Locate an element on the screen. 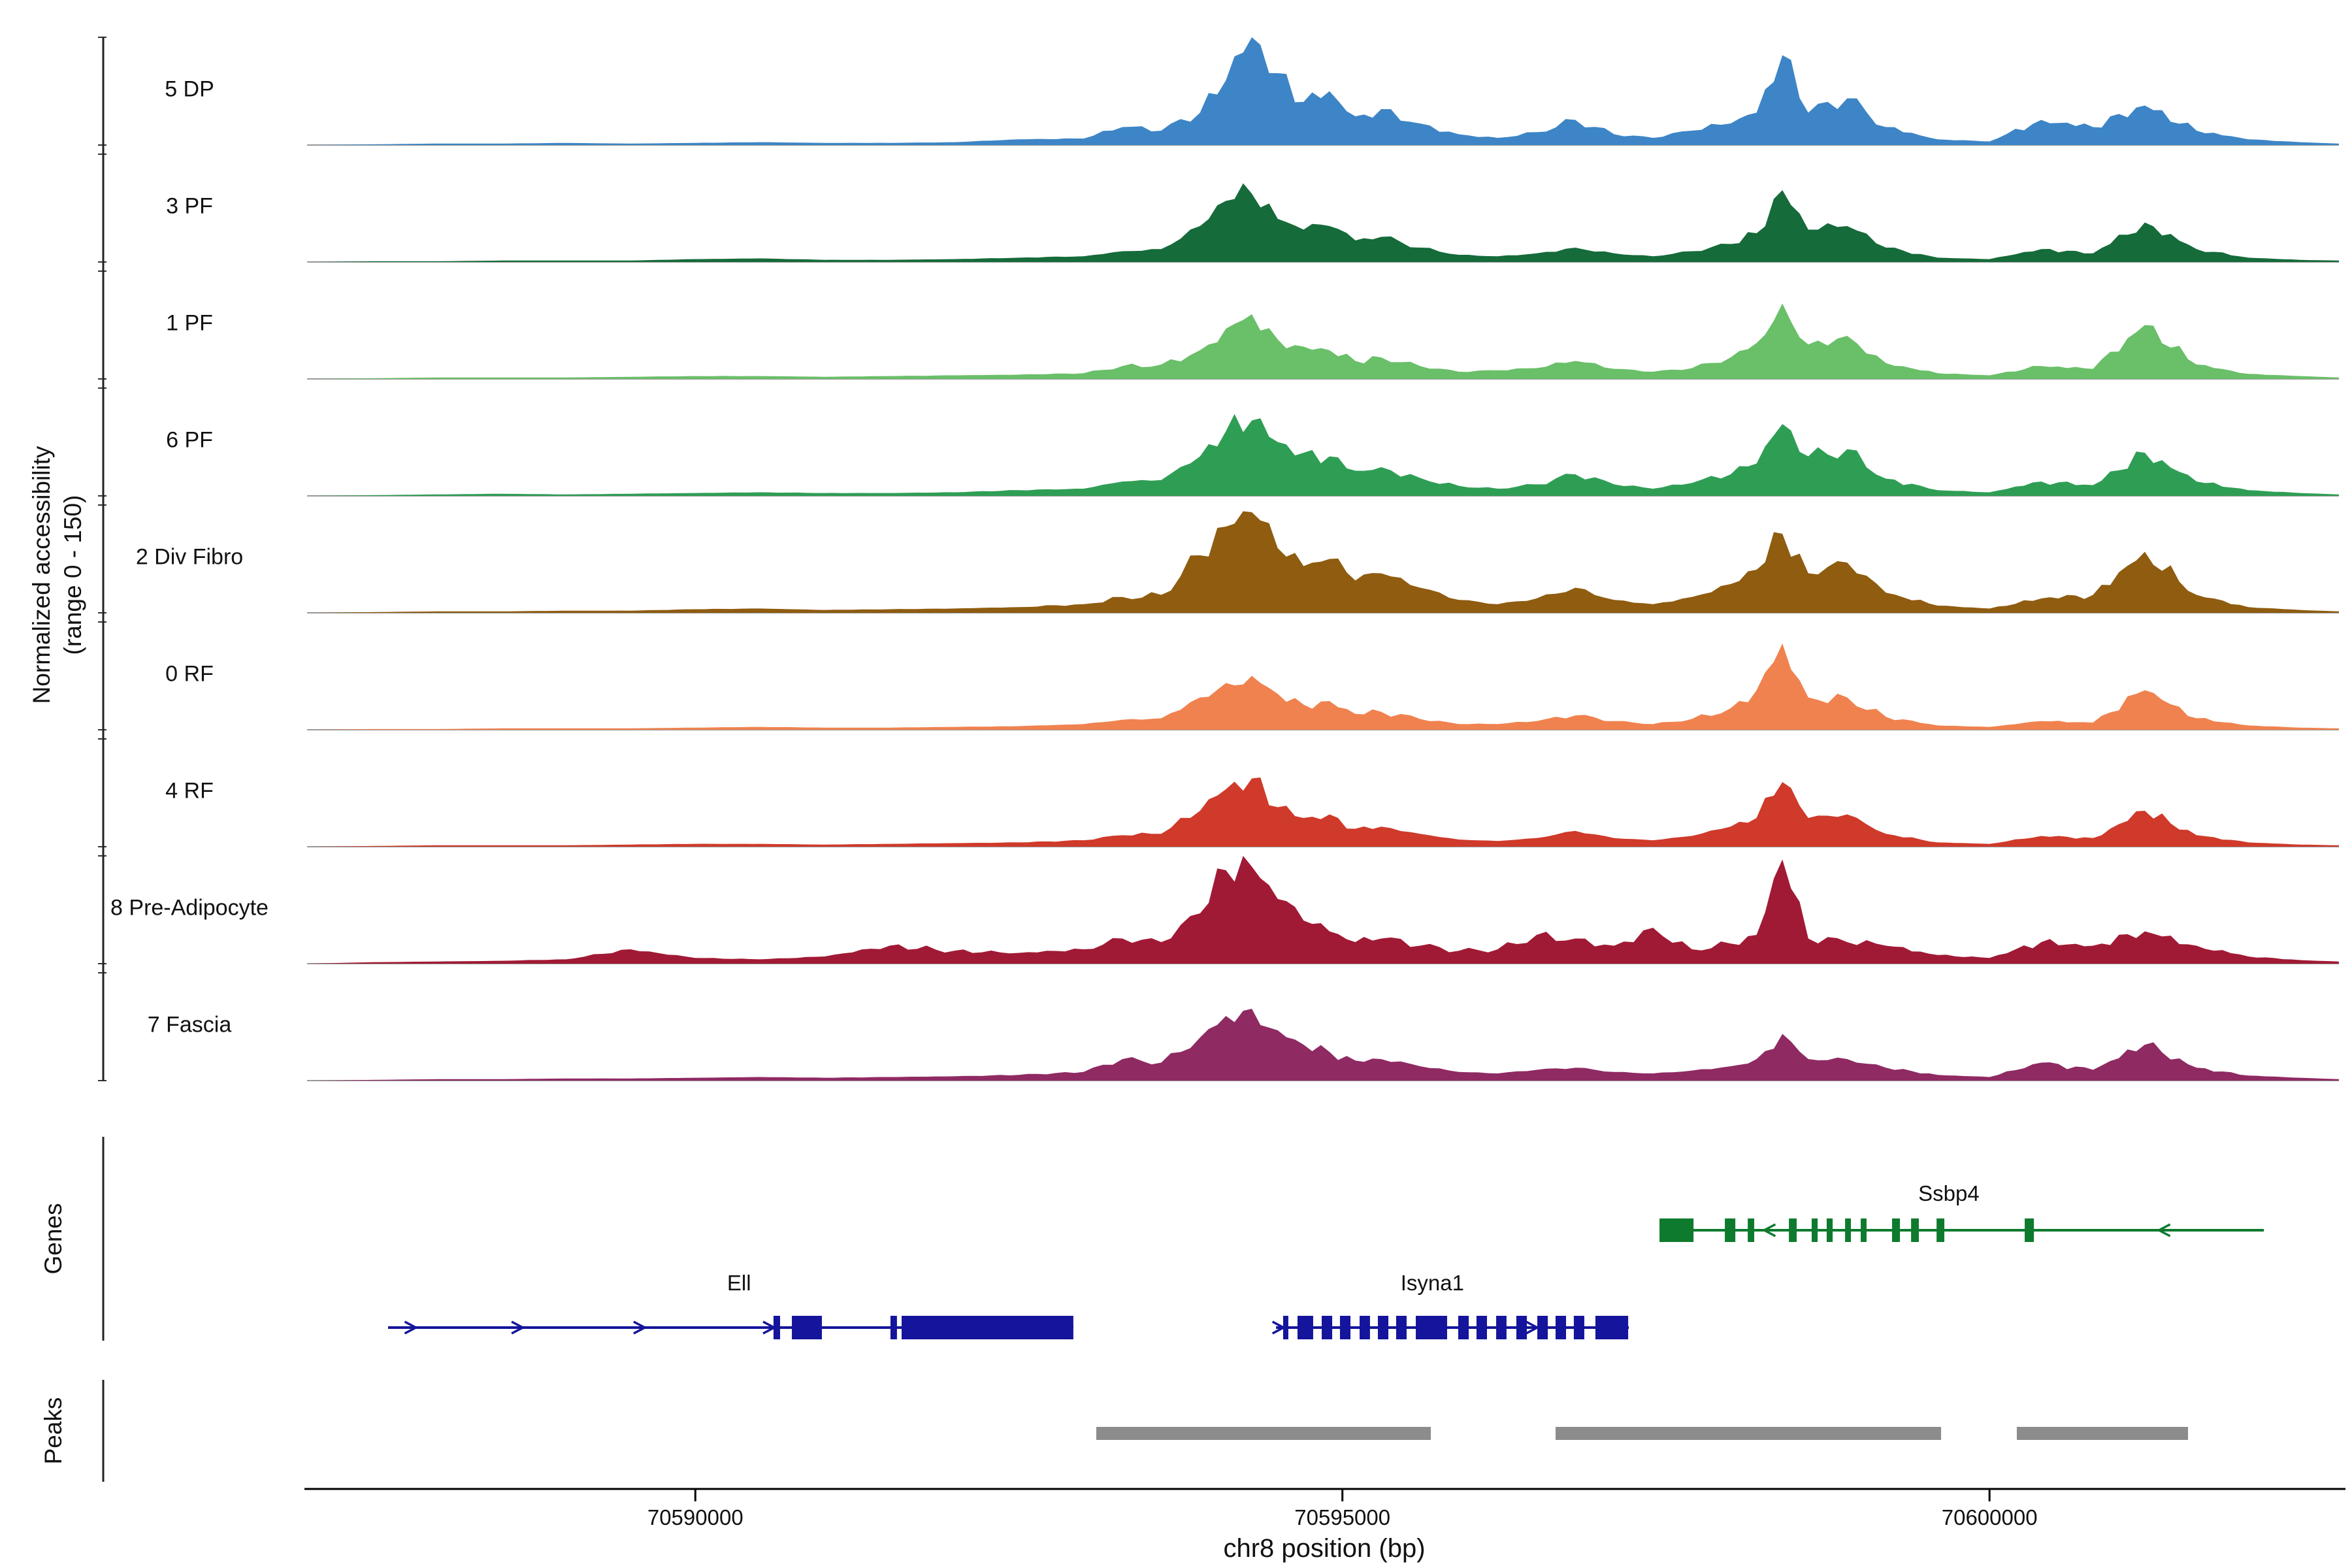 This screenshot has width=2352, height=1568. track-label: 0 RF is located at coordinates (189, 674).